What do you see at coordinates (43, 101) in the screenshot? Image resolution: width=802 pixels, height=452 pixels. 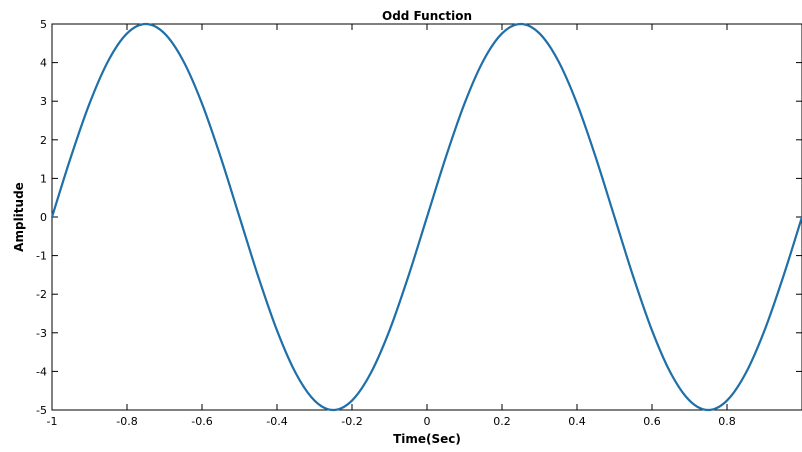 I see `y-tick-label: 3` at bounding box center [43, 101].